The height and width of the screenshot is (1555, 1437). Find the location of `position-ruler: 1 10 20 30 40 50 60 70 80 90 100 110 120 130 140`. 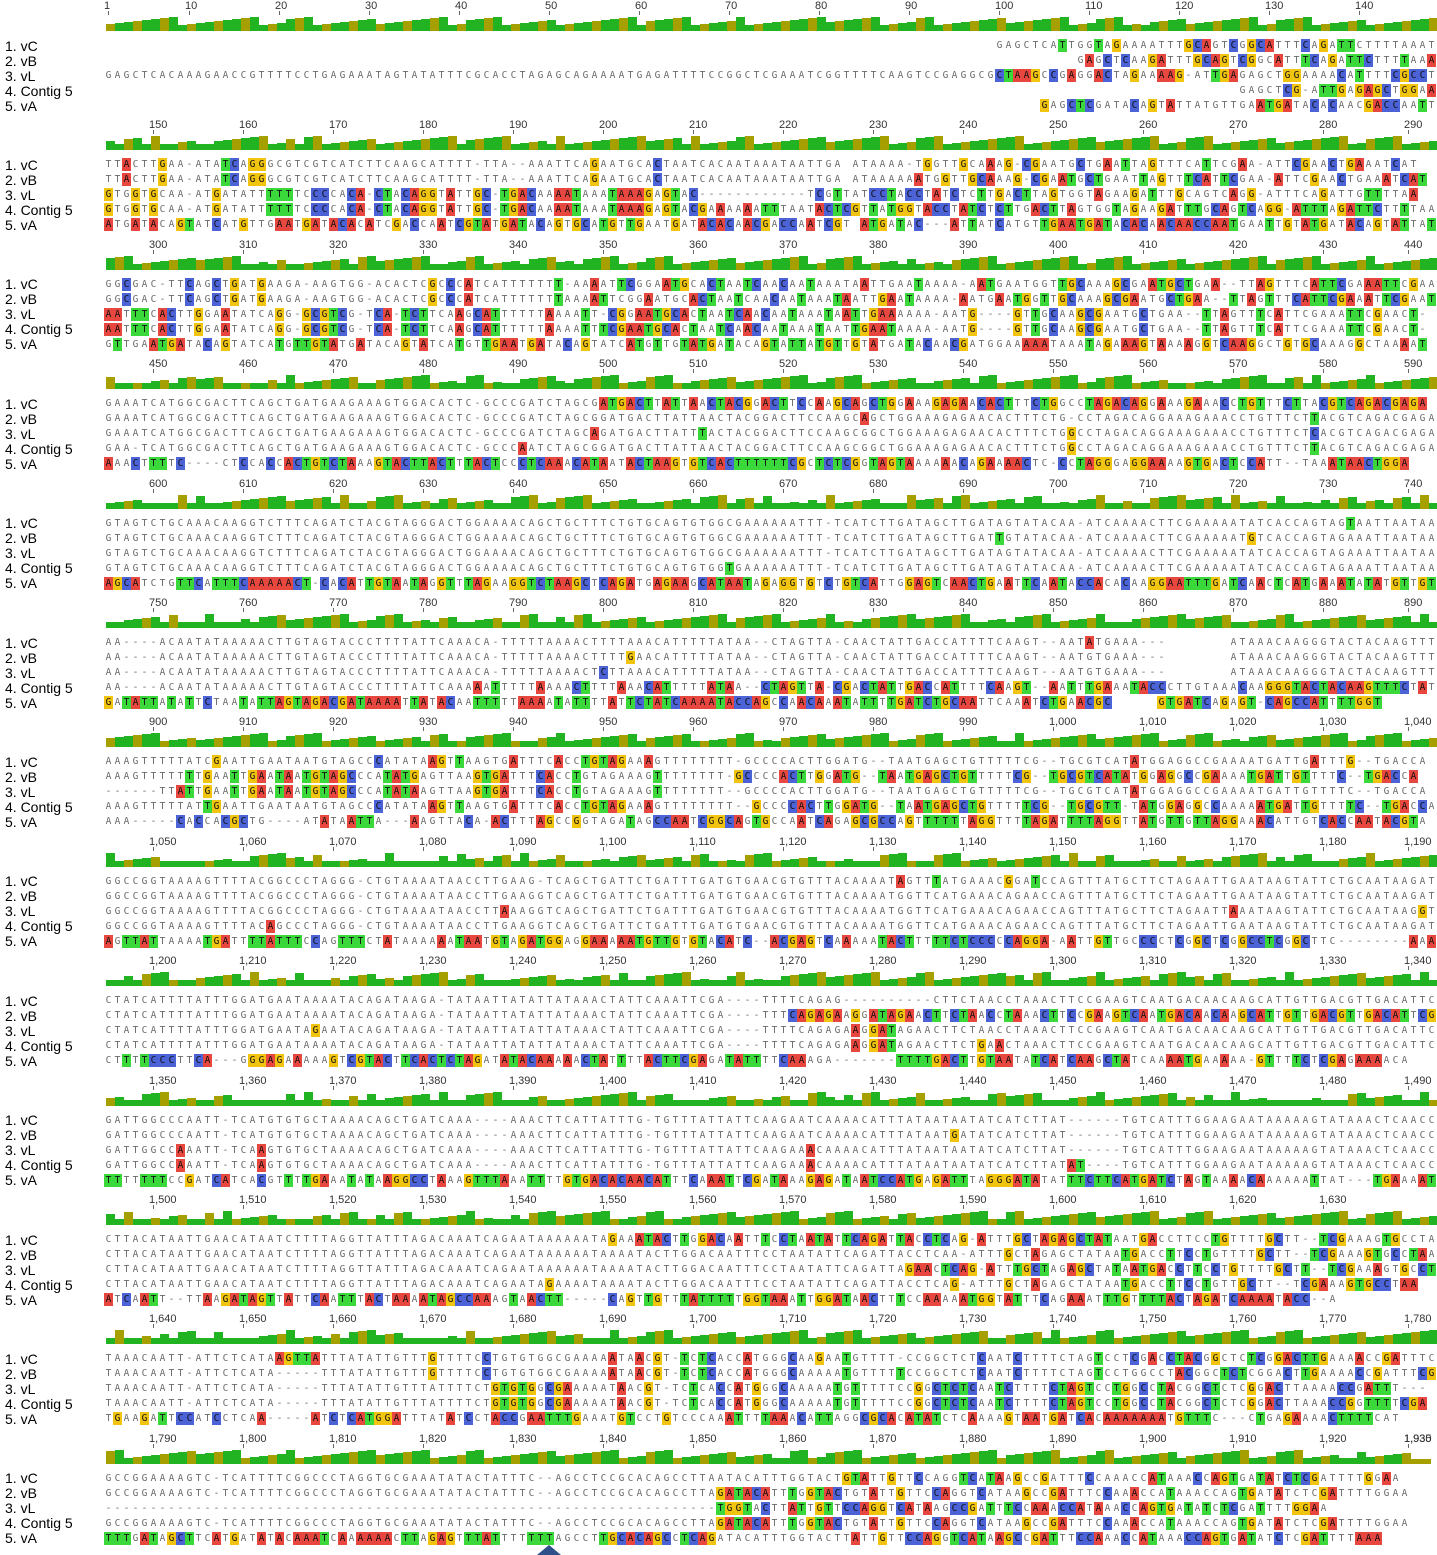

position-ruler: 1 10 20 30 40 50 60 70 80 90 100 110 120 130 140 is located at coordinates (768, 7).